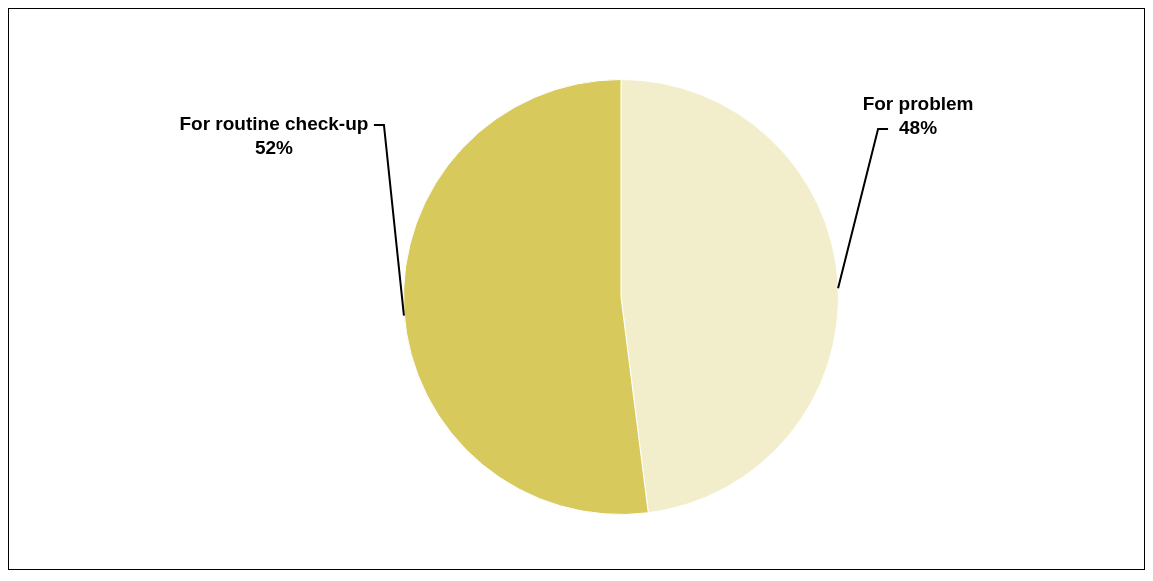 The height and width of the screenshot is (581, 1153). Describe the element at coordinates (274, 124) in the screenshot. I see `slice-label: For routine check-up` at that location.